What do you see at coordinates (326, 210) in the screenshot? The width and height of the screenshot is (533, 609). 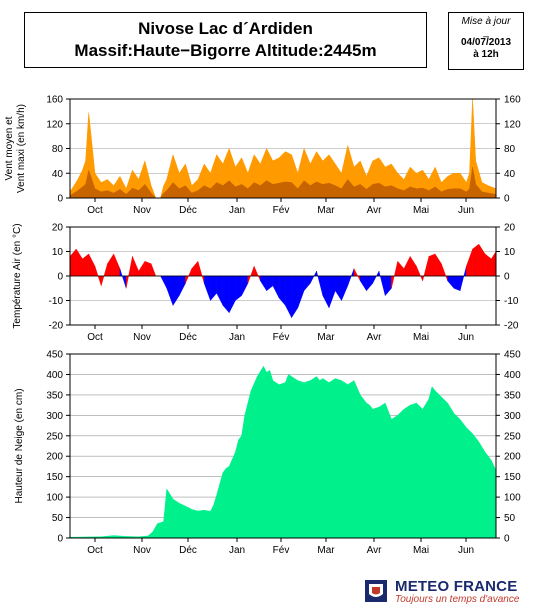 I see `wind-month-label: Mar` at bounding box center [326, 210].